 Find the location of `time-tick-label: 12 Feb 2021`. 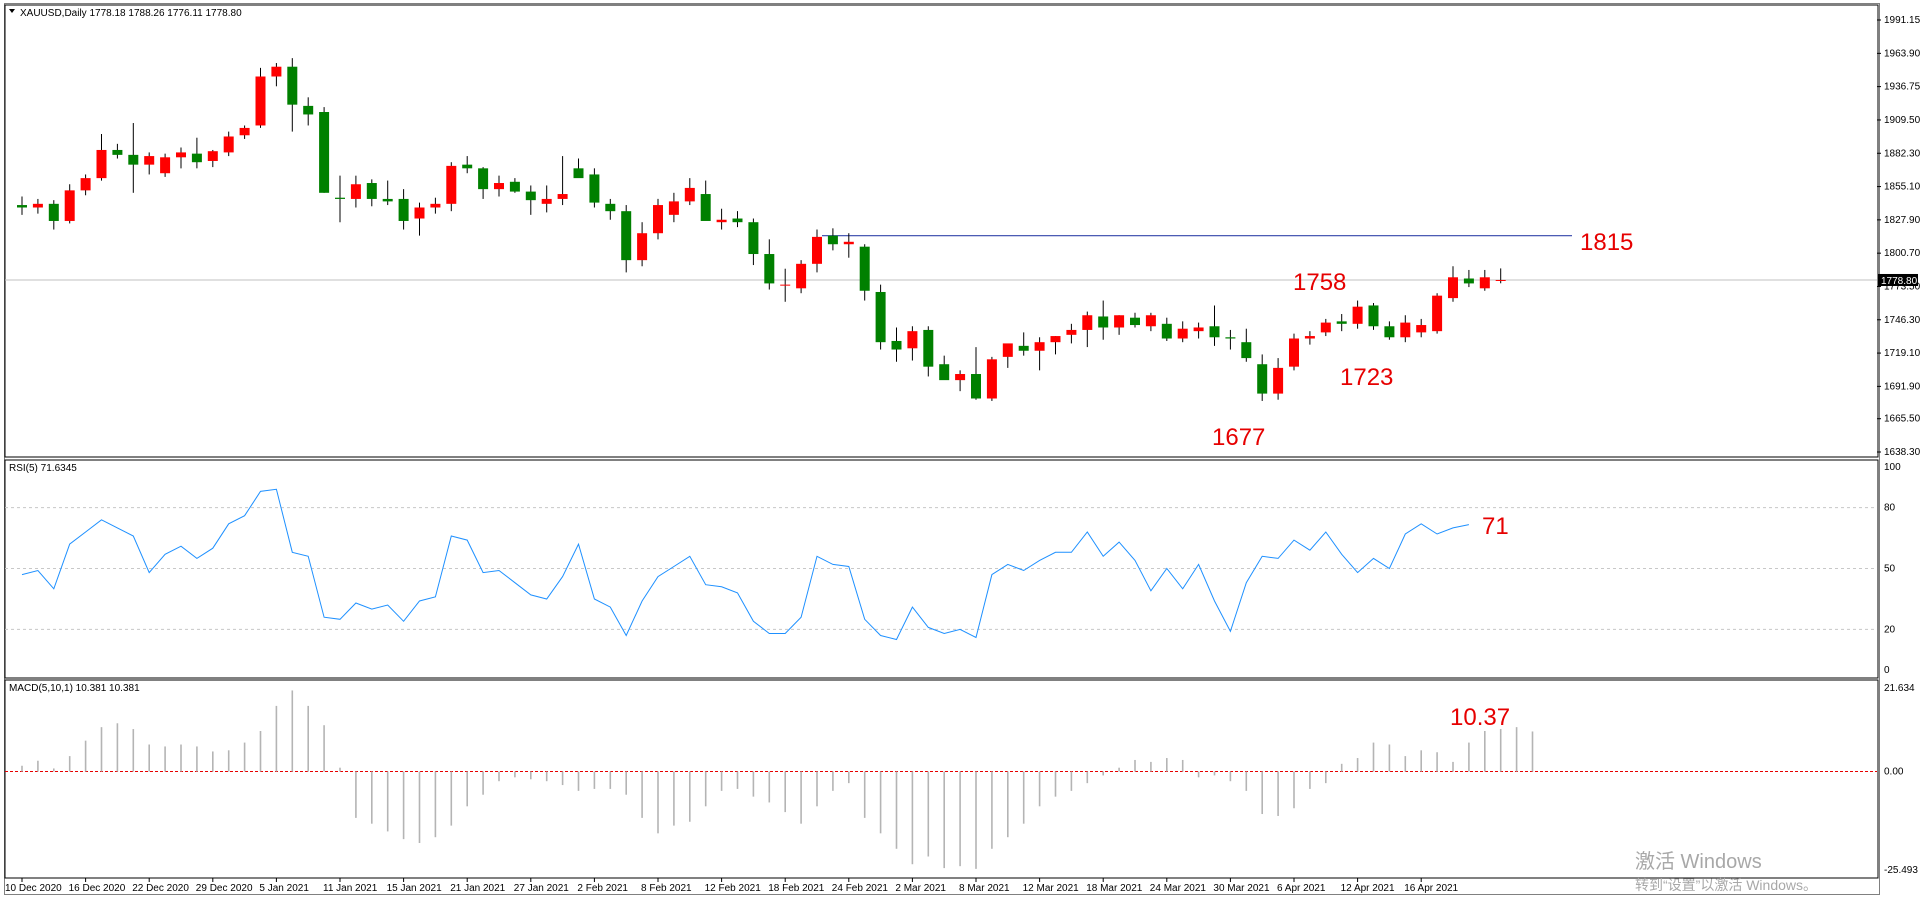

time-tick-label: 12 Feb 2021 is located at coordinates (733, 888).